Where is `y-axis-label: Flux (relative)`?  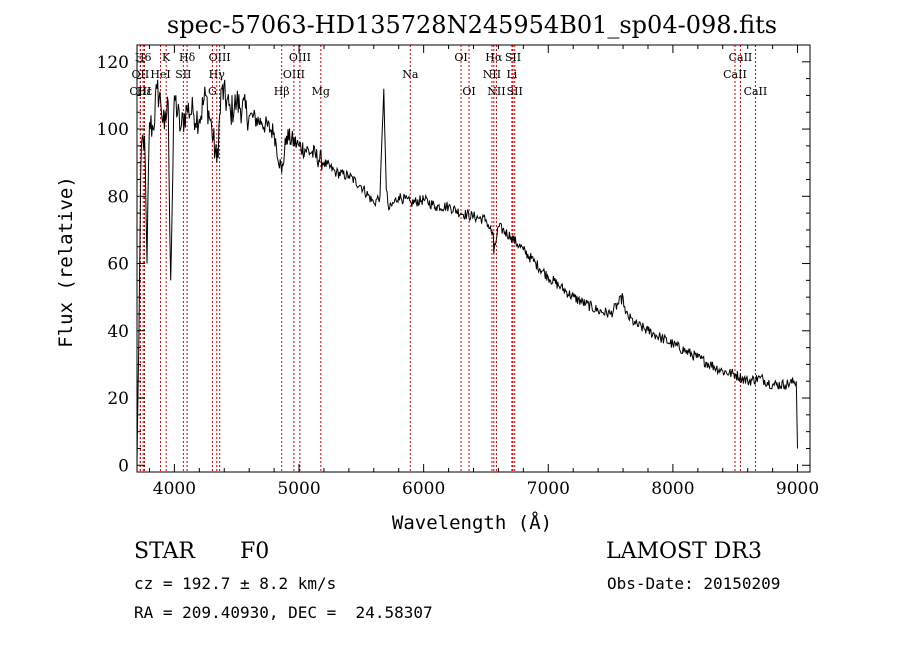
y-axis-label: Flux (relative) is located at coordinates (66, 262).